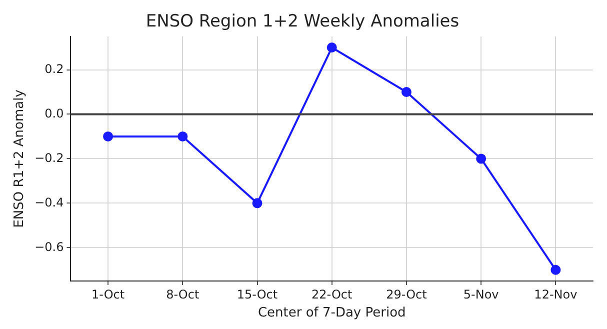 This screenshot has height=329, width=607. Describe the element at coordinates (332, 294) in the screenshot. I see `x-tick-label: 22-Oct` at that location.